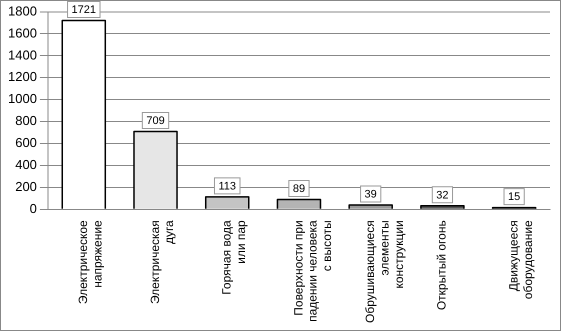 The image size is (561, 331). I want to click on y-tick-label: 400, so click(26, 164).